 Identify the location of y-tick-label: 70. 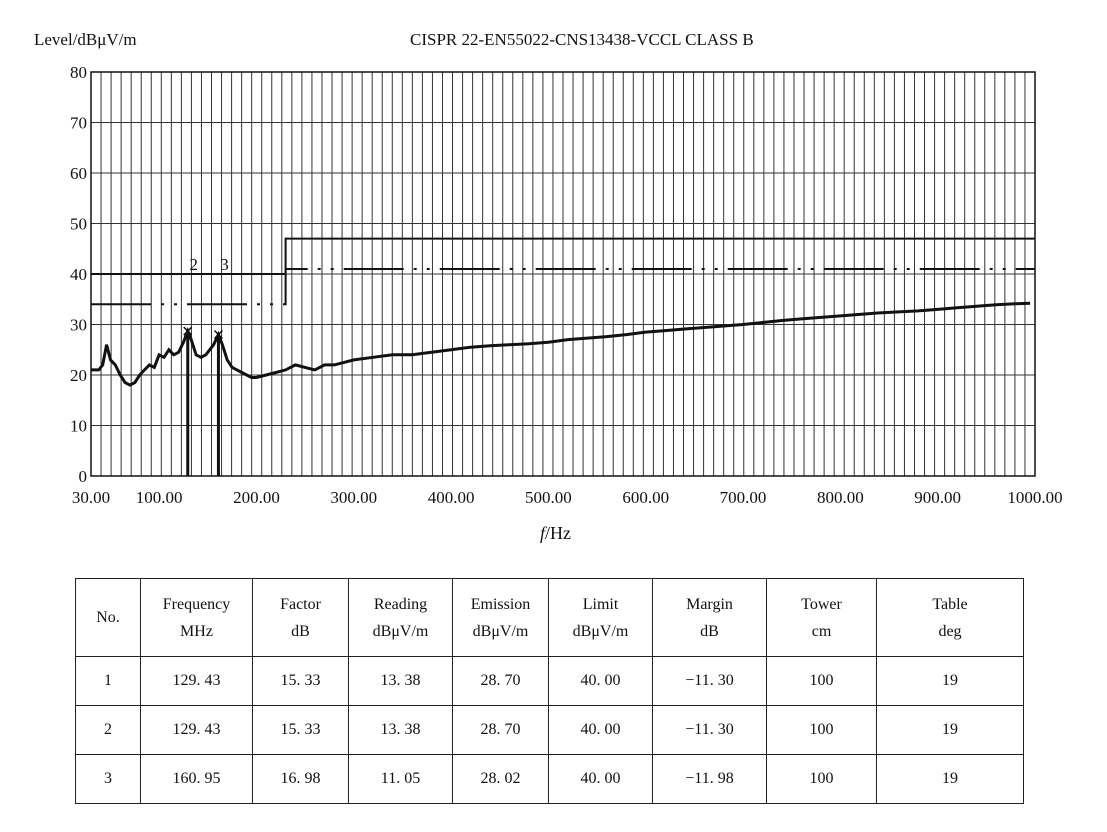
(78, 123).